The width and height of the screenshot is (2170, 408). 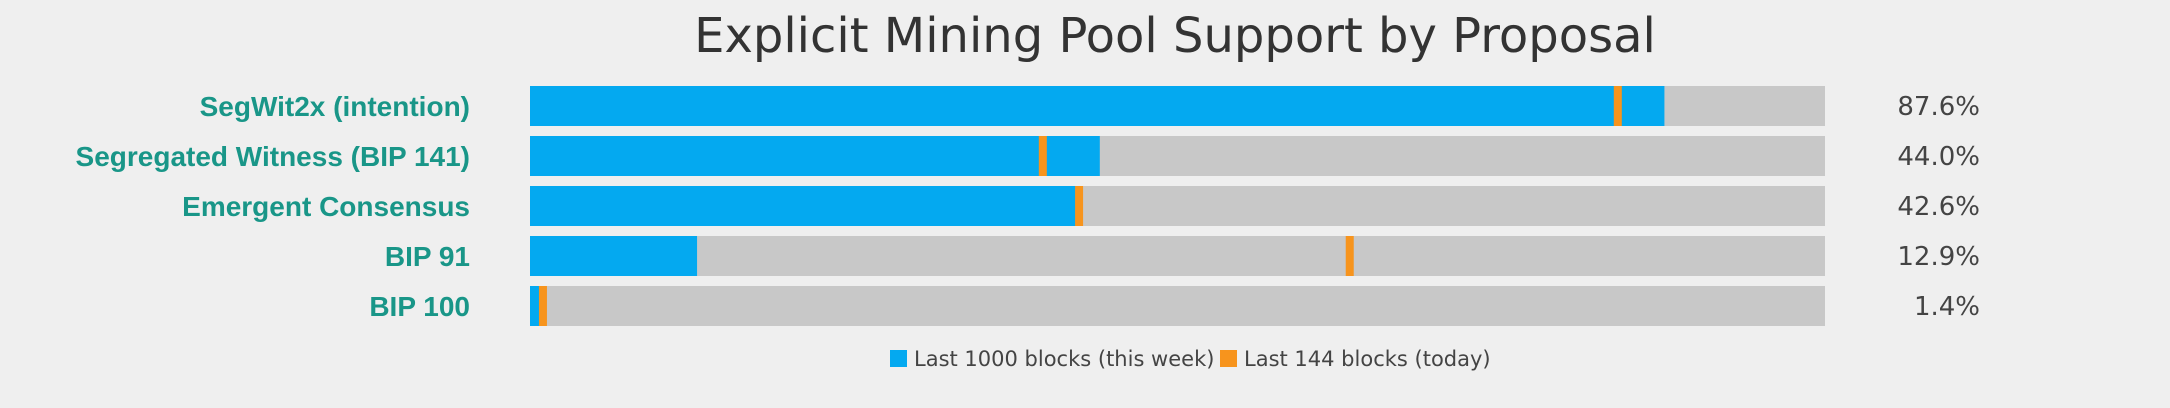 I want to click on value-label: 12.9%, so click(x=1938, y=257).